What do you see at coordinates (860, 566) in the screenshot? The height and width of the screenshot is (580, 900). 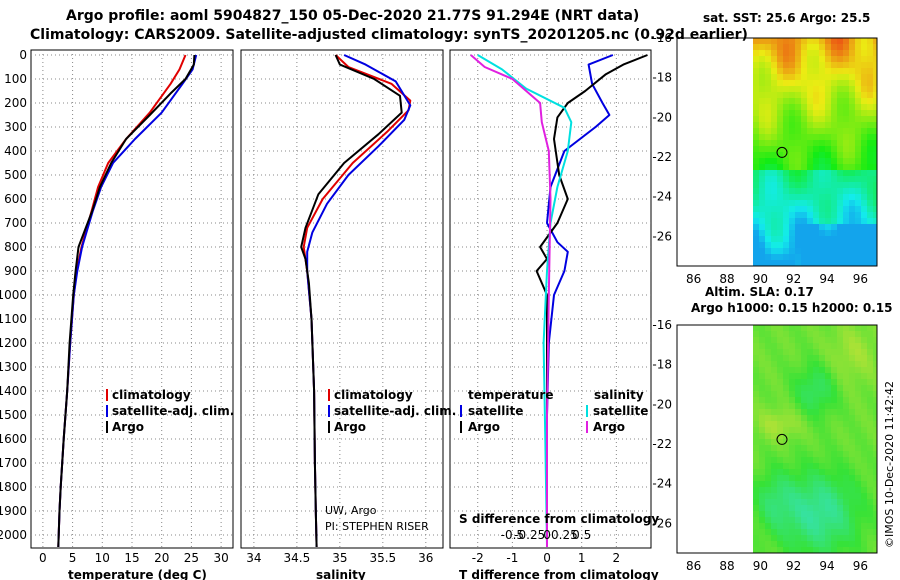 I see `map-lon-tick-label: 96` at bounding box center [860, 566].